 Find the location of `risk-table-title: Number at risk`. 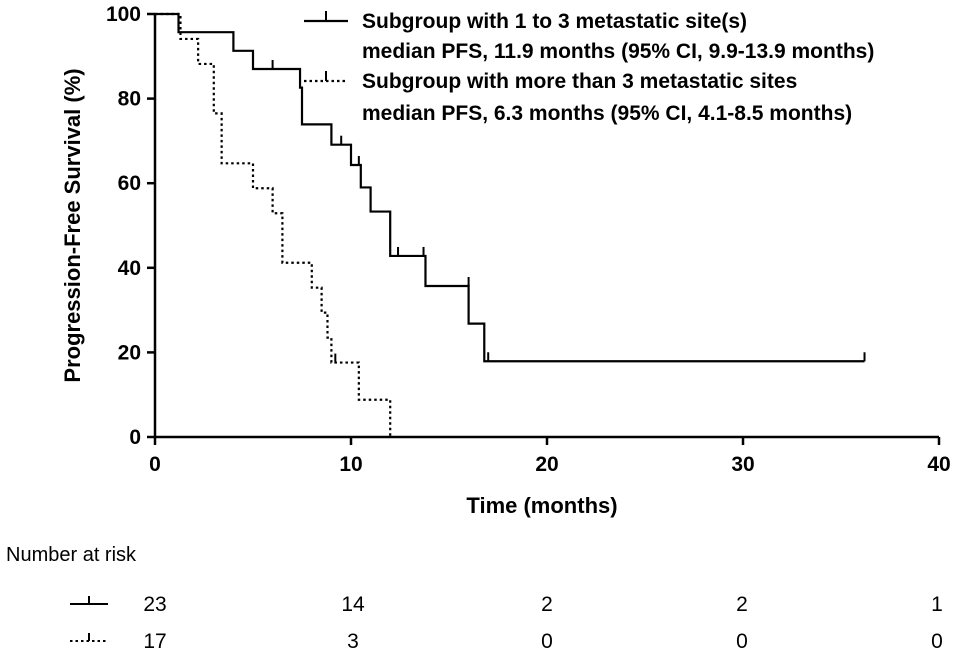

risk-table-title: Number at risk is located at coordinates (71, 555).